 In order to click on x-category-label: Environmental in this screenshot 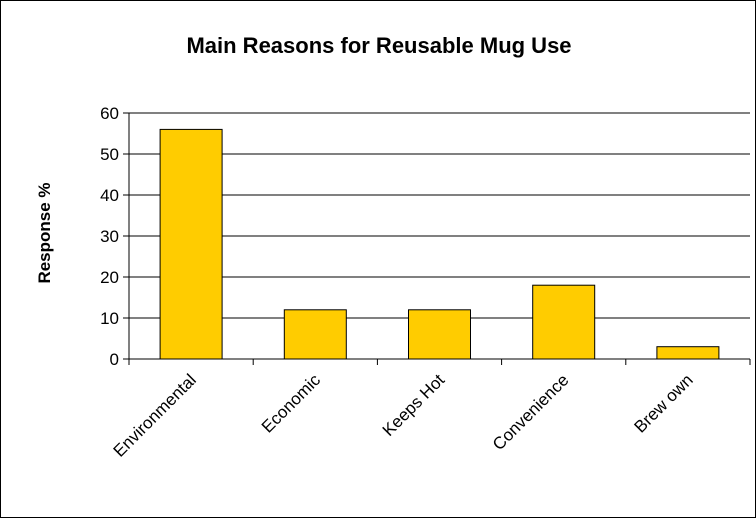, I will do `click(155, 415)`.